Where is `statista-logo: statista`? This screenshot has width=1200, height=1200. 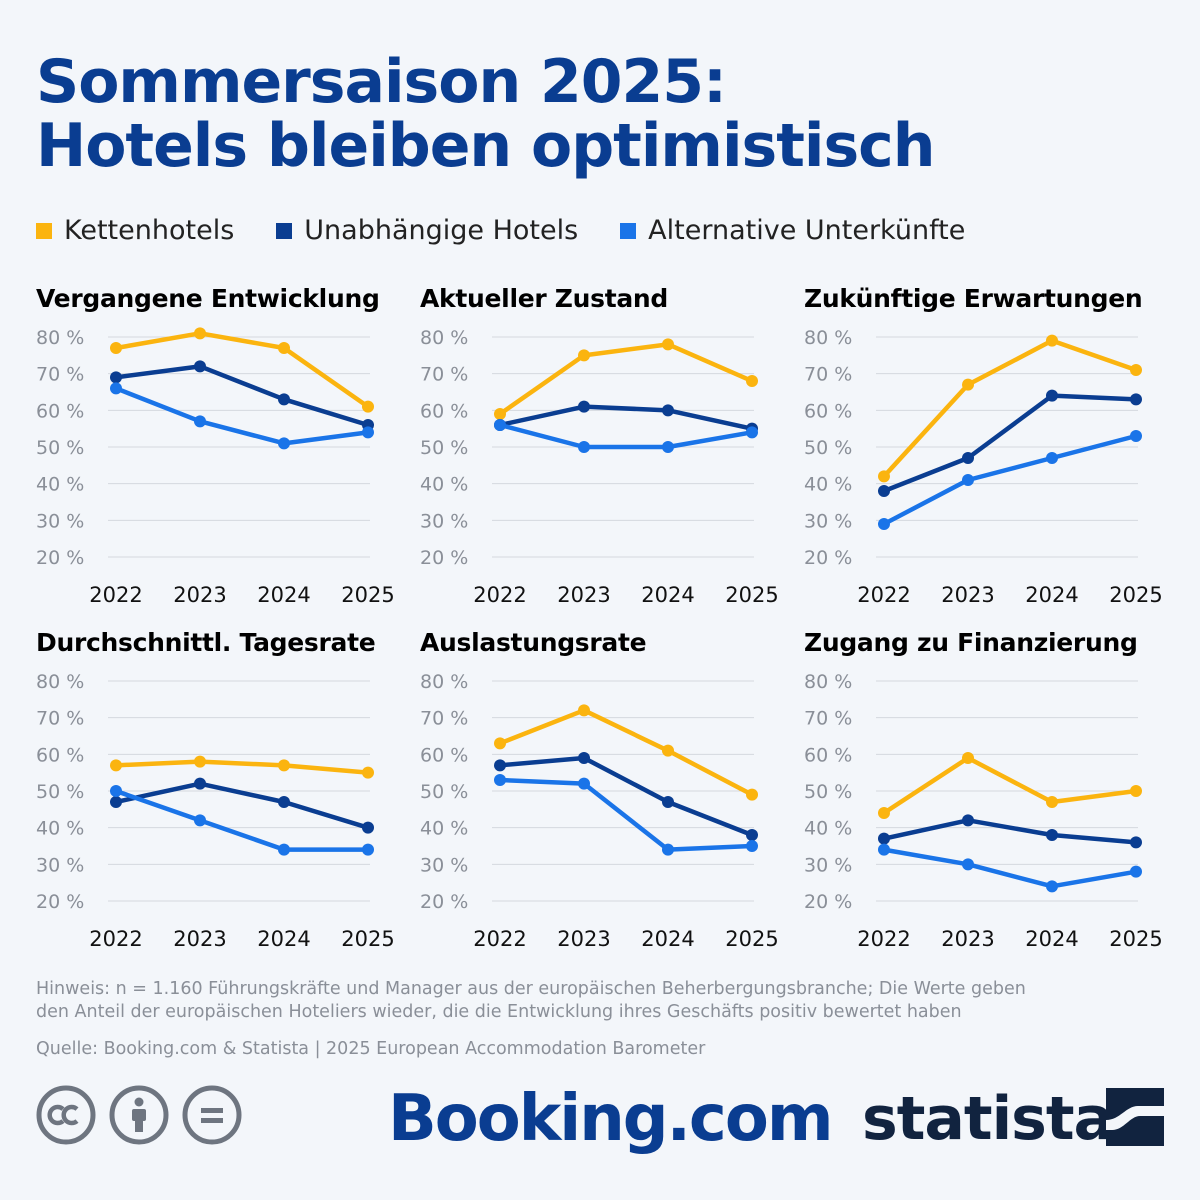 statista-logo: statista is located at coordinates (988, 1119).